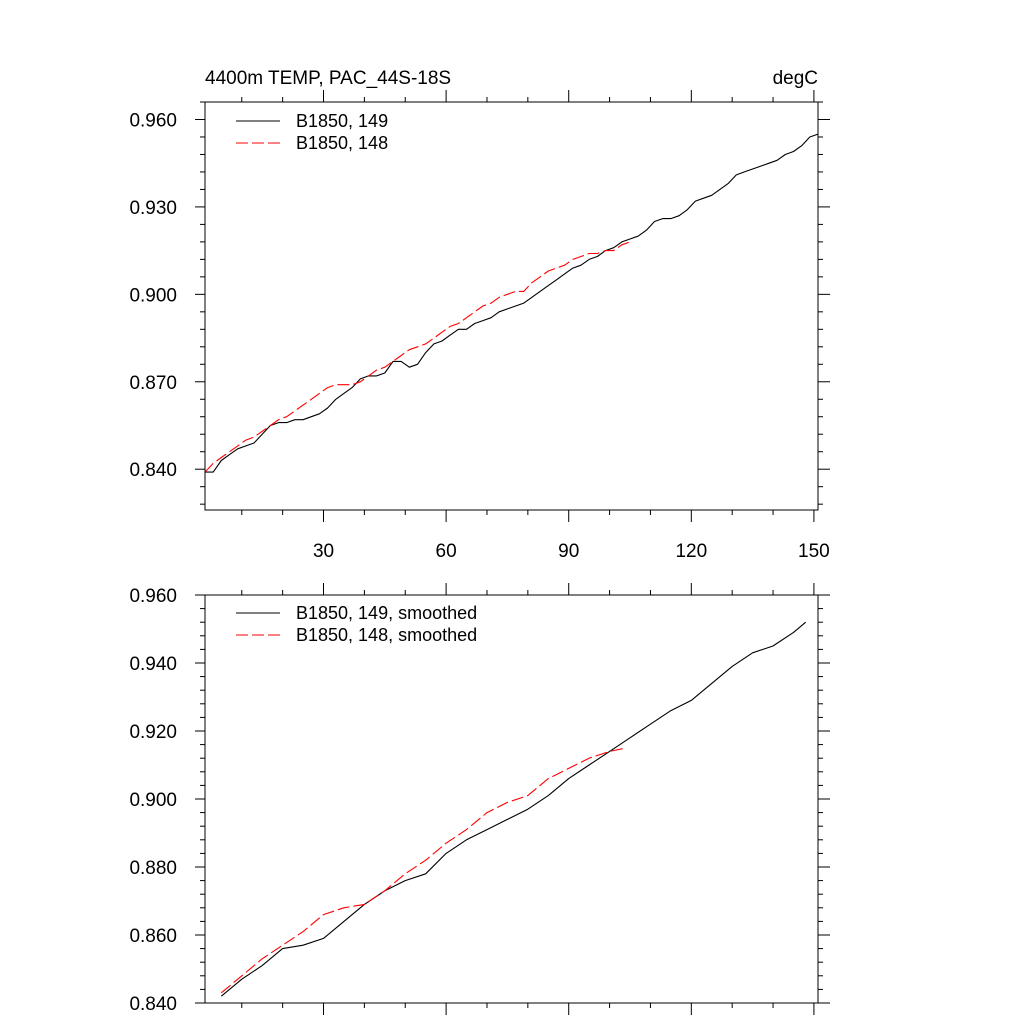 The width and height of the screenshot is (1024, 1024). I want to click on bottom-y-tick-label: 0.880, so click(153, 868).